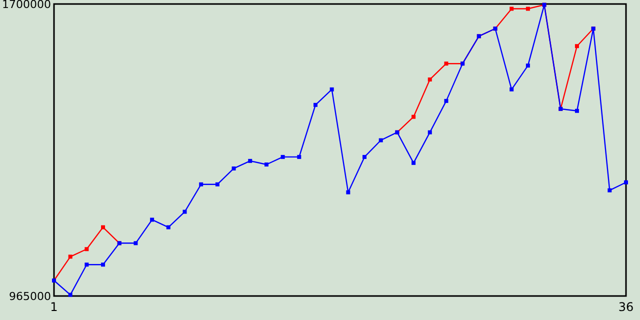  I want to click on y-tick-label: 1700000, so click(26, 5).